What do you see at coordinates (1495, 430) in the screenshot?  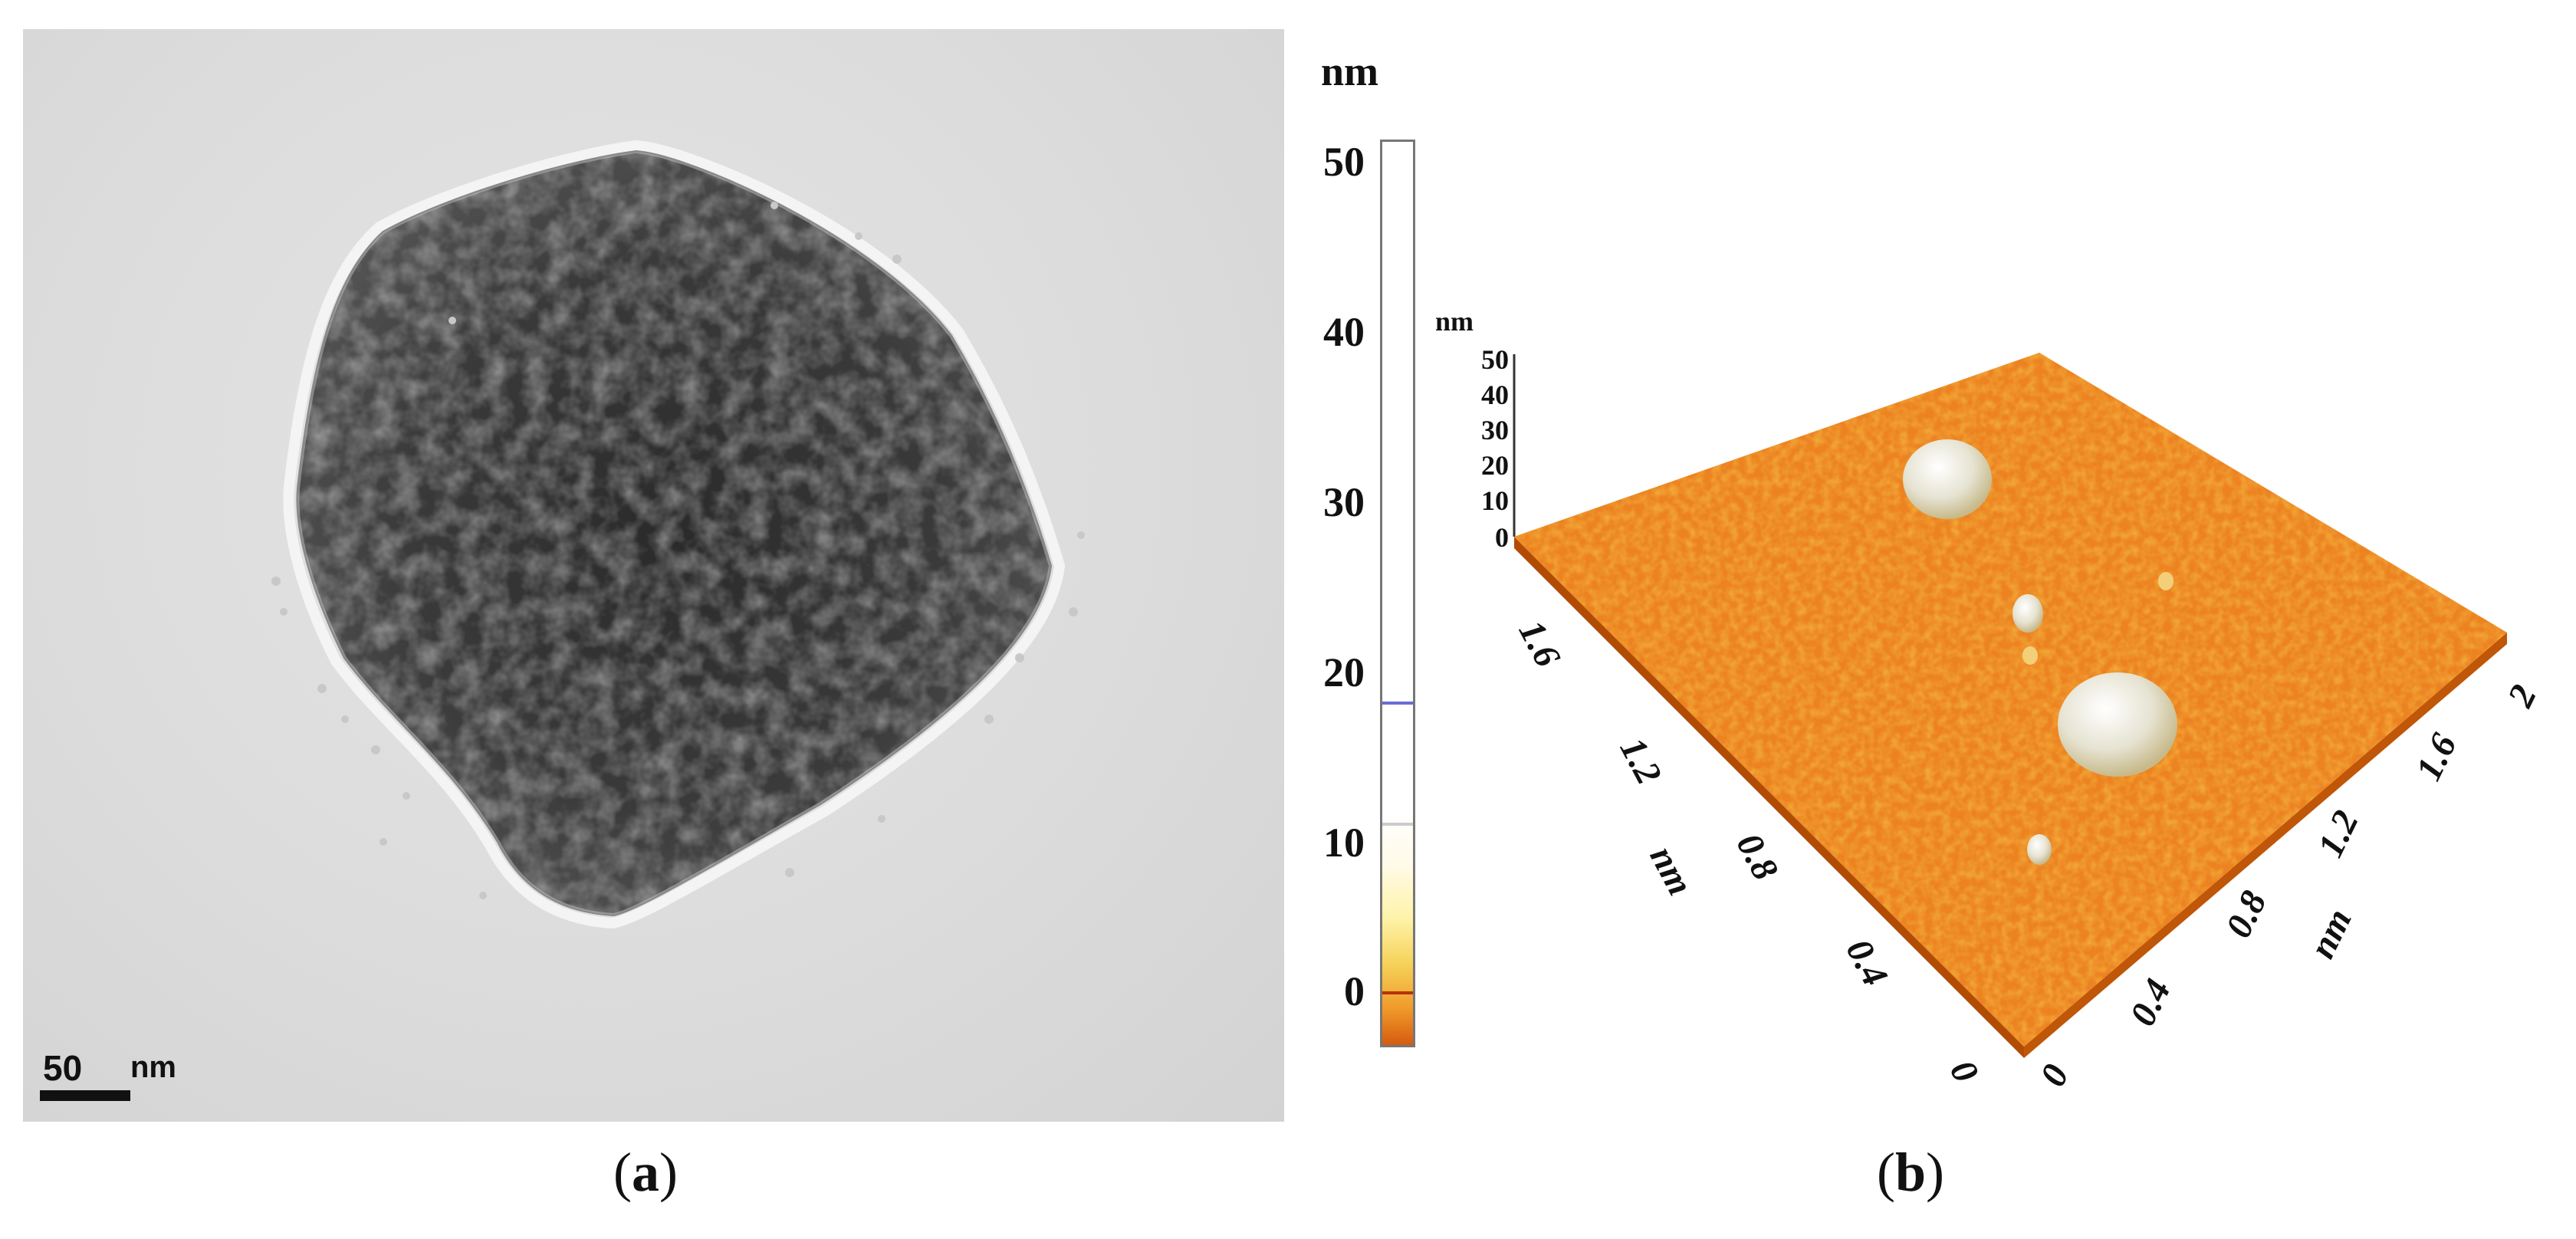 I see `afm-z-tick: 30` at bounding box center [1495, 430].